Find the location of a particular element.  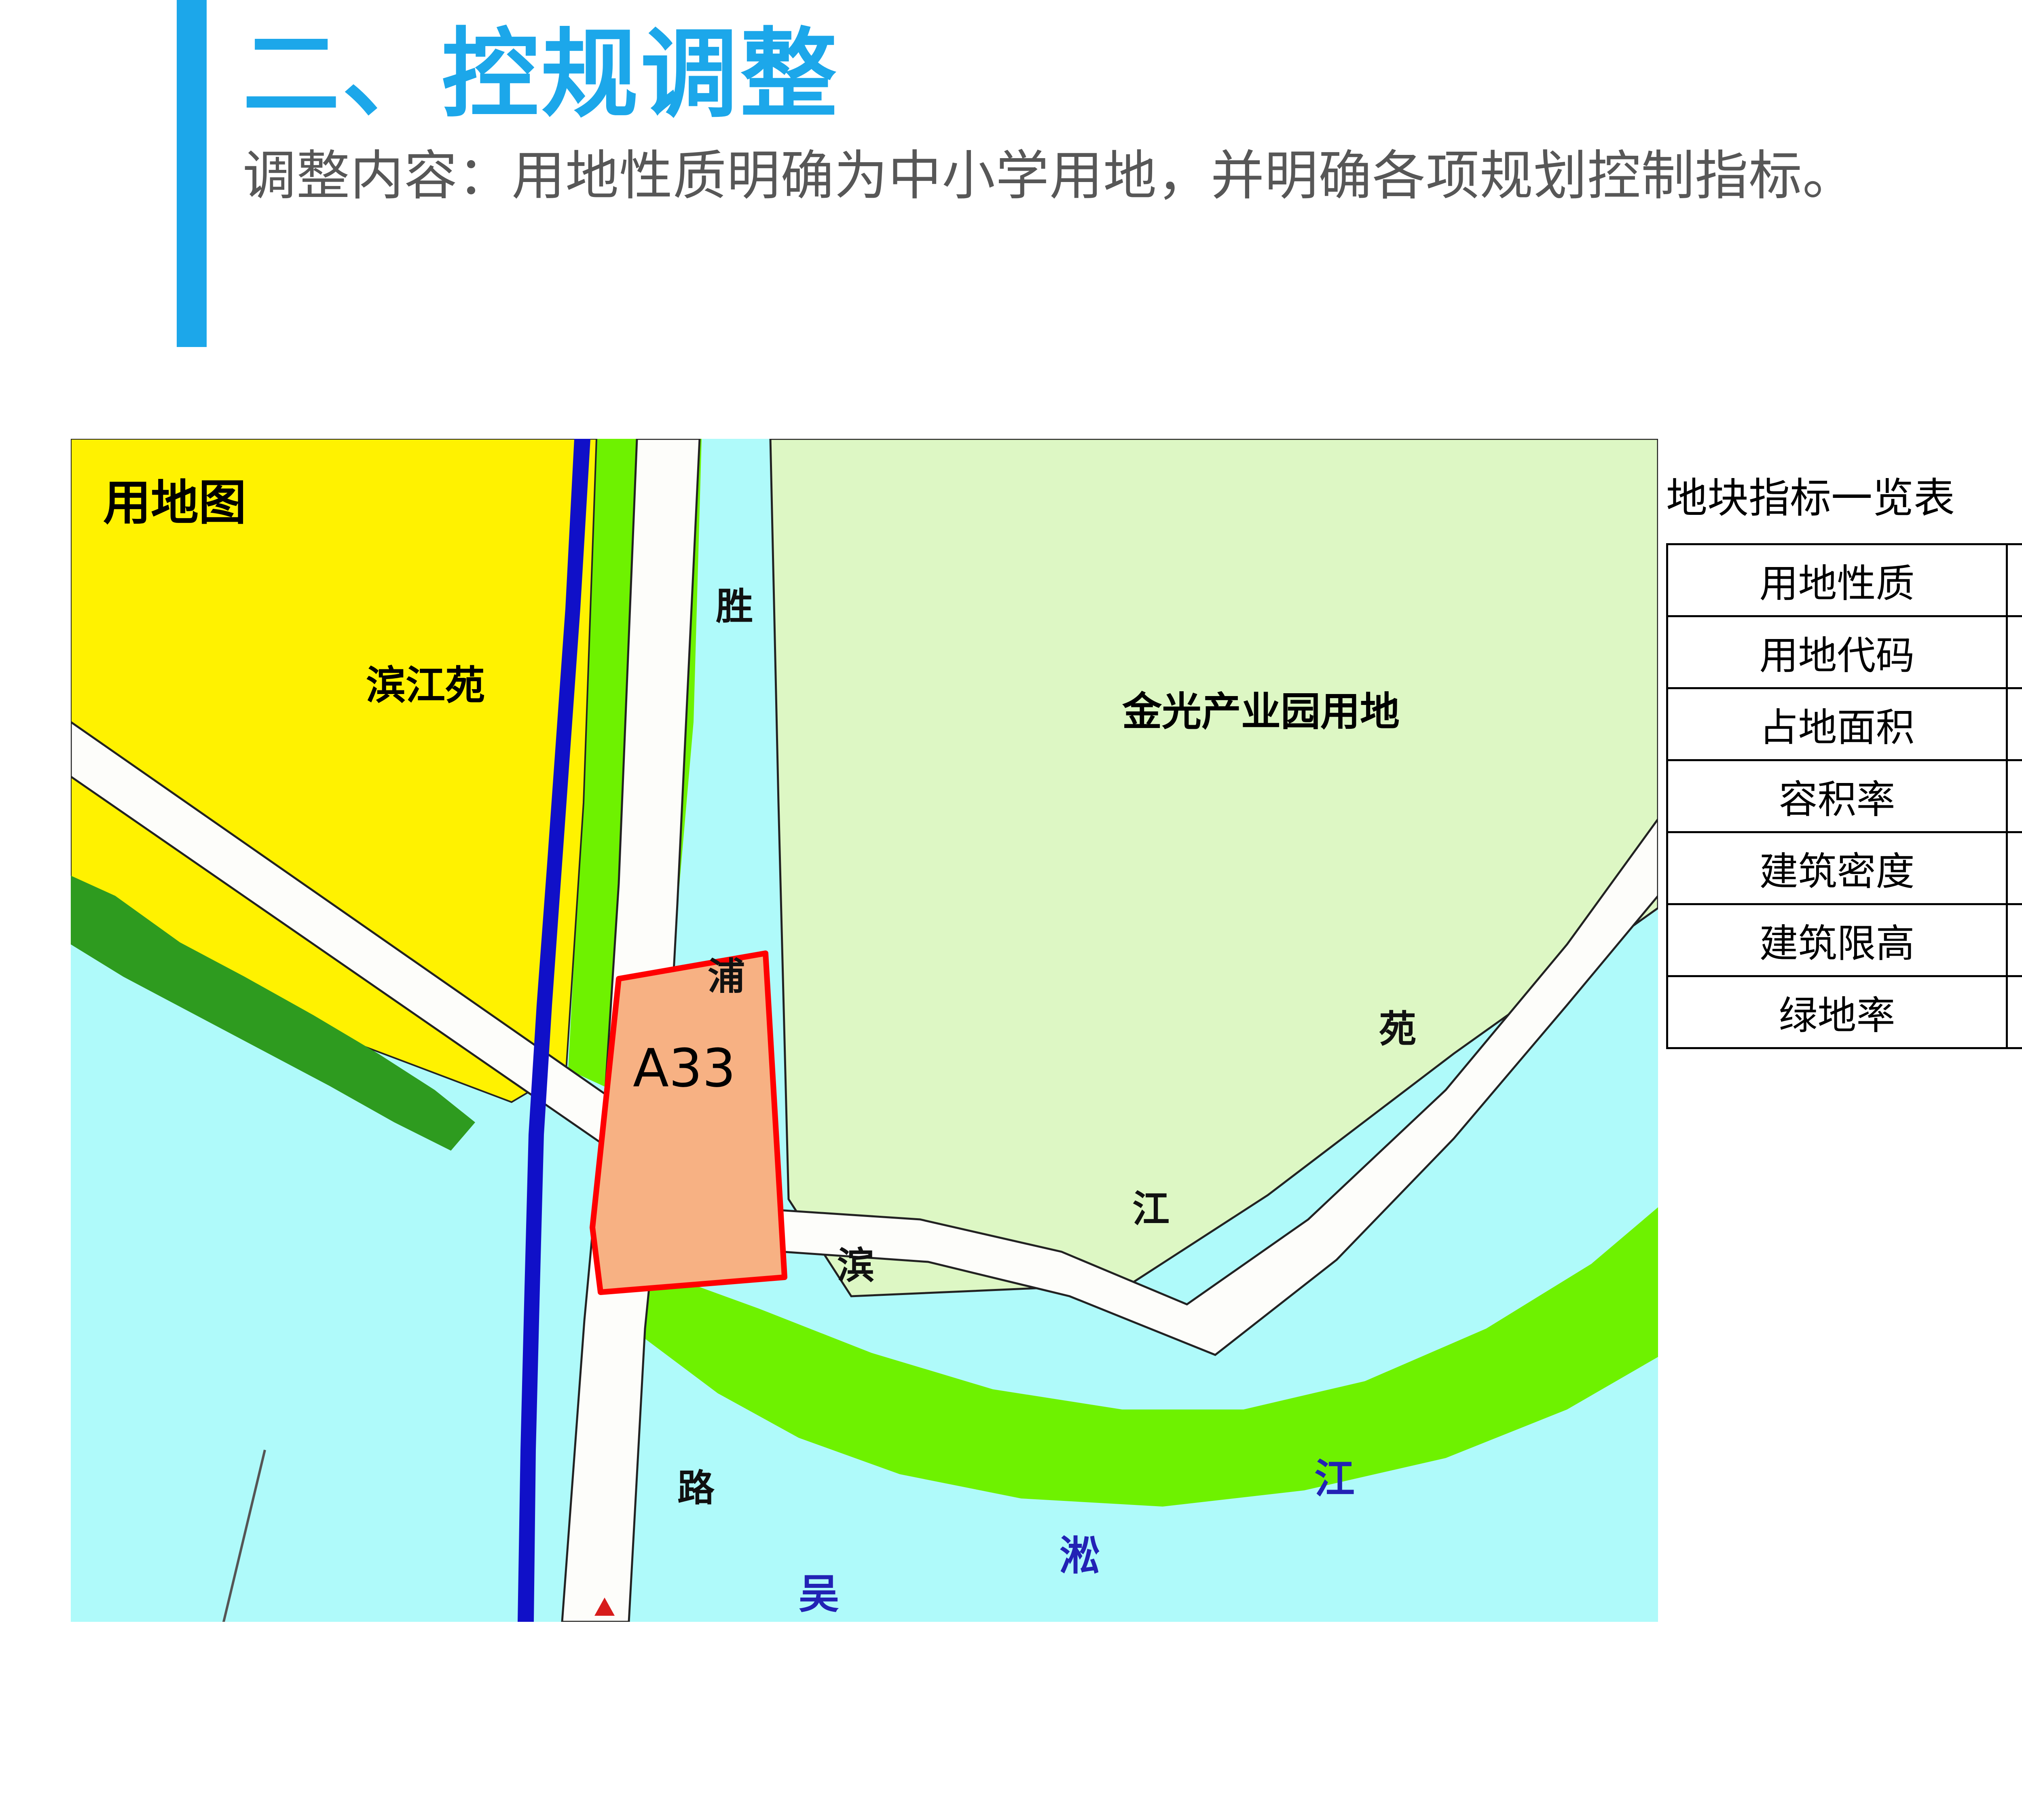

map-label-parcel-a33: A33 is located at coordinates (684, 1068).